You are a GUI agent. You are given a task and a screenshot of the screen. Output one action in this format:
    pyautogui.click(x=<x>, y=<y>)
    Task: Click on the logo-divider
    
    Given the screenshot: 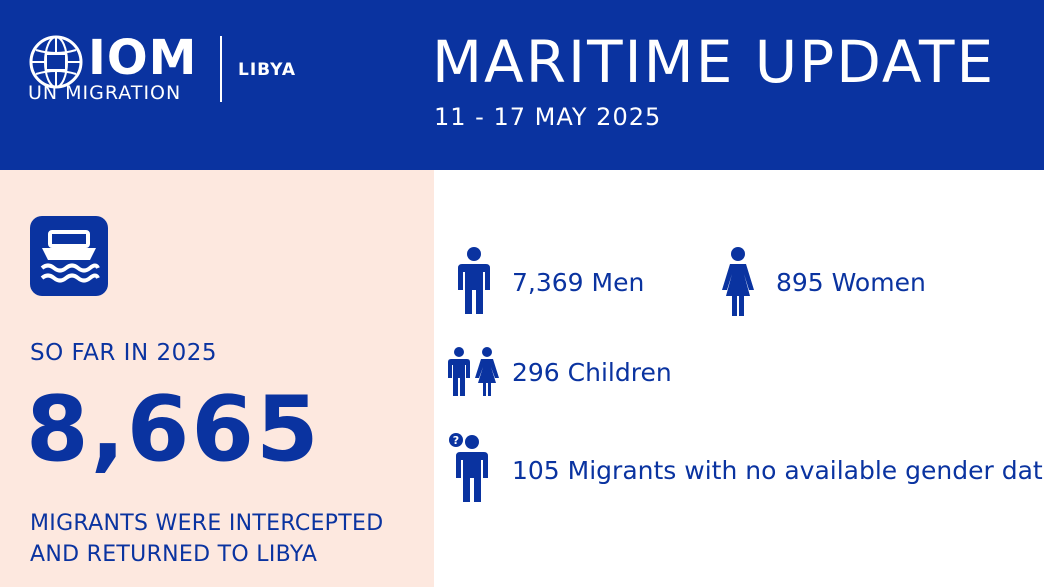 What is the action you would take?
    pyautogui.click(x=221, y=69)
    